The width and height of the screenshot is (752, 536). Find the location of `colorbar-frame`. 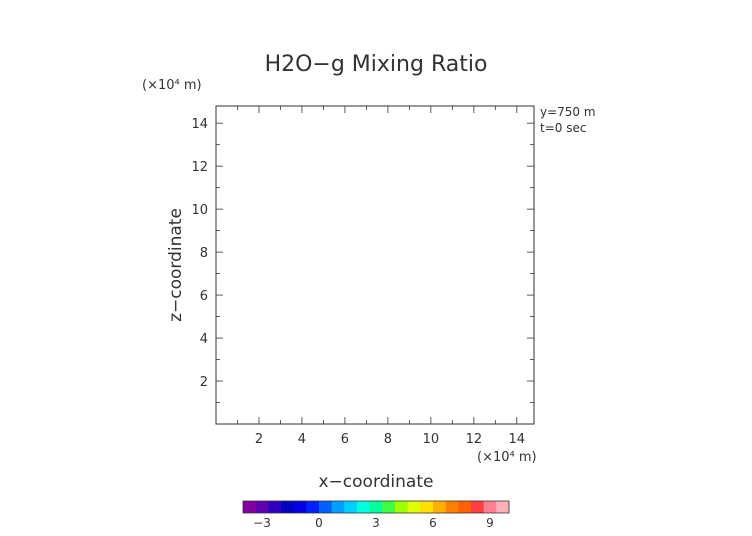

colorbar-frame is located at coordinates (376, 507).